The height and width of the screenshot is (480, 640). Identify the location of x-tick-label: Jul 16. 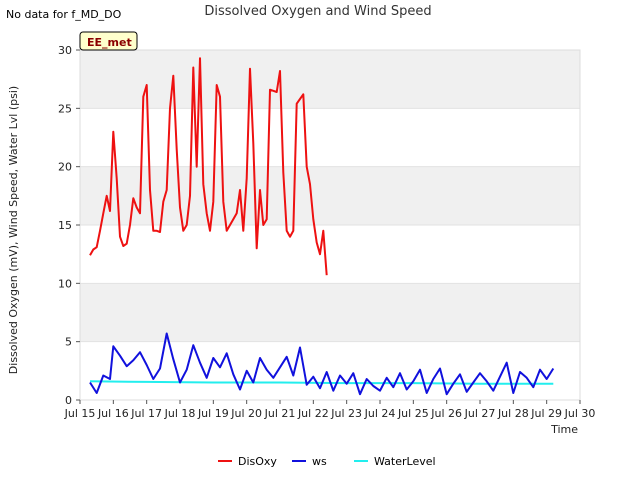
(113, 413).